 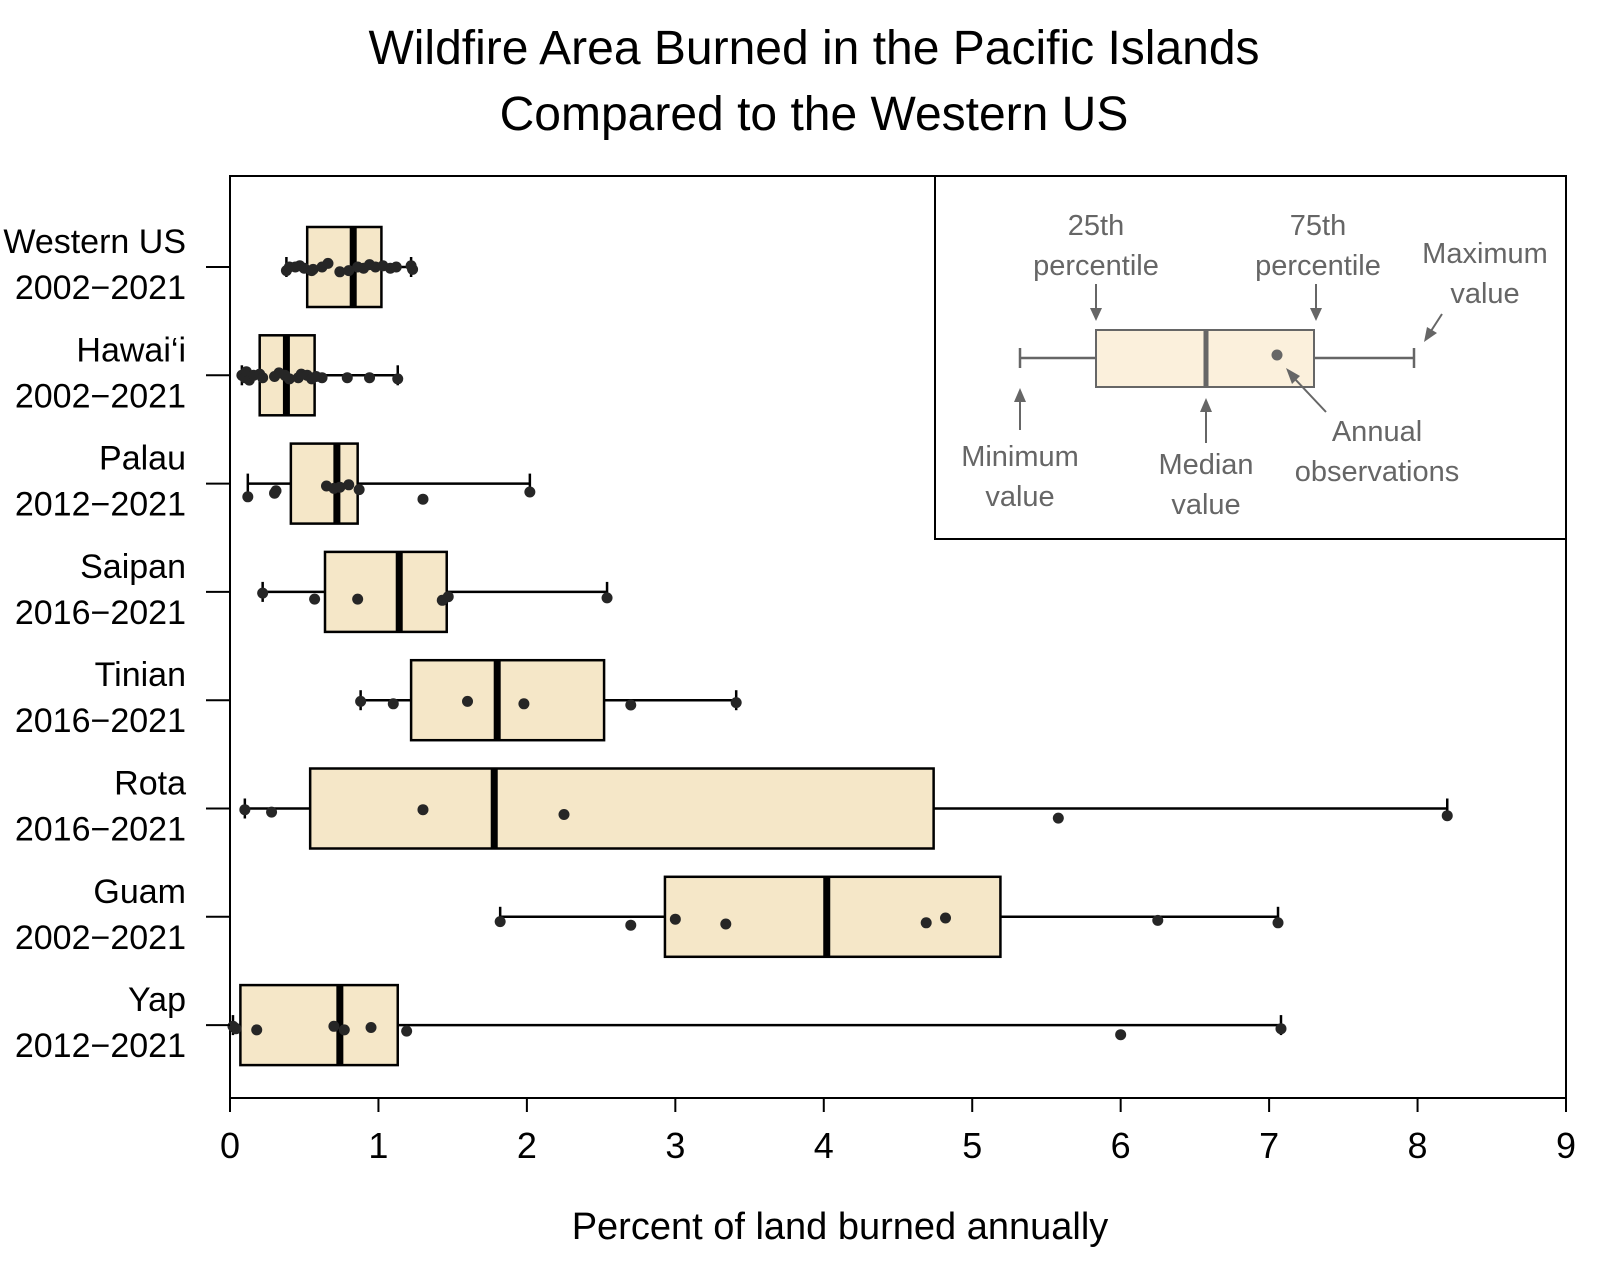 What do you see at coordinates (389, 492) in the screenshot?
I see `points-palau` at bounding box center [389, 492].